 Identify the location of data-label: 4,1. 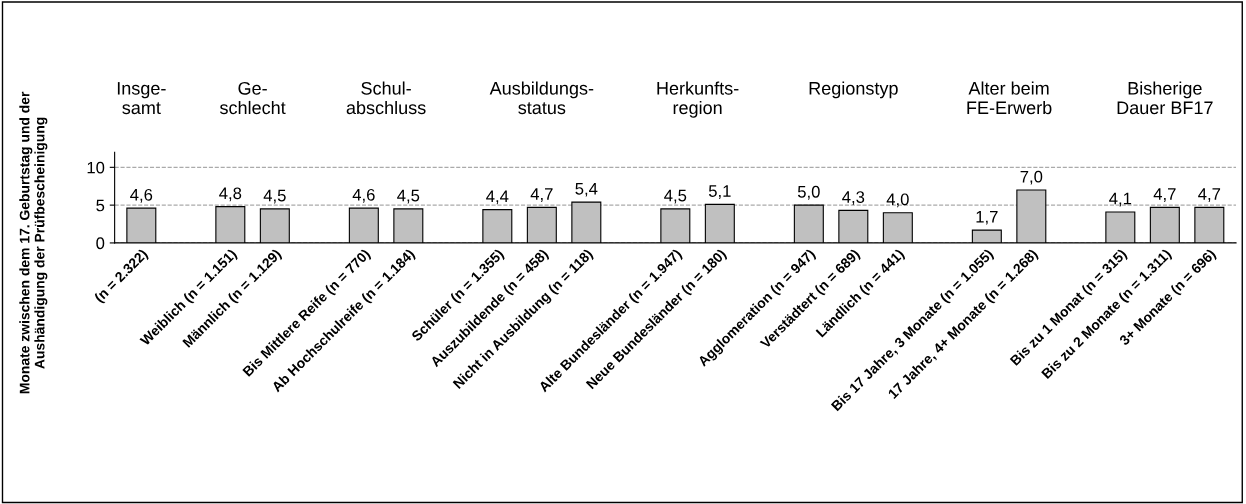
(1120, 199).